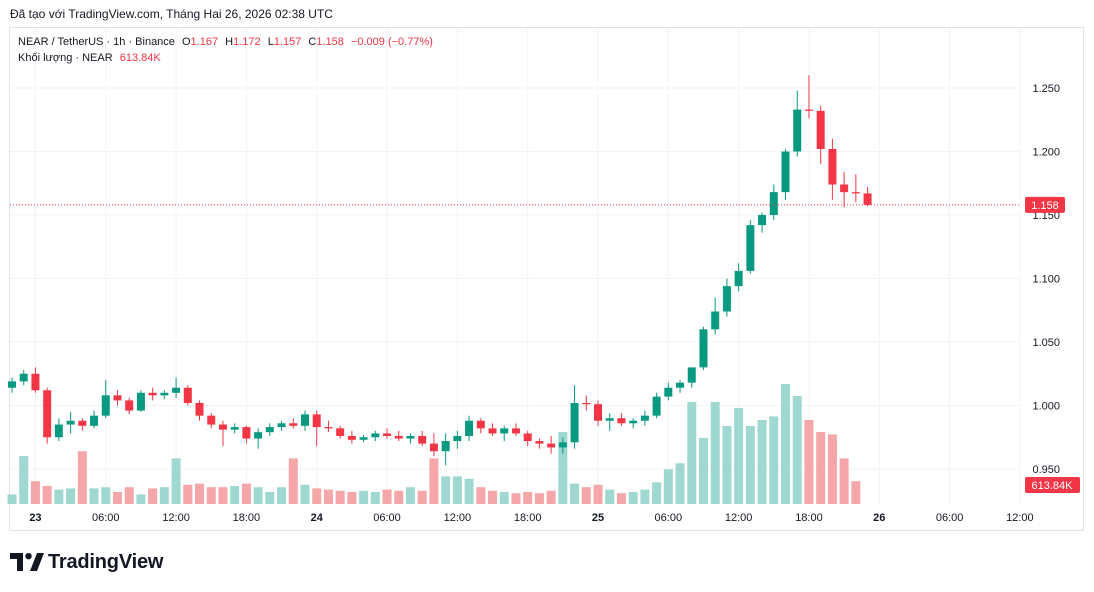  Describe the element at coordinates (317, 518) in the screenshot. I see `time-tick-label: 24` at that location.